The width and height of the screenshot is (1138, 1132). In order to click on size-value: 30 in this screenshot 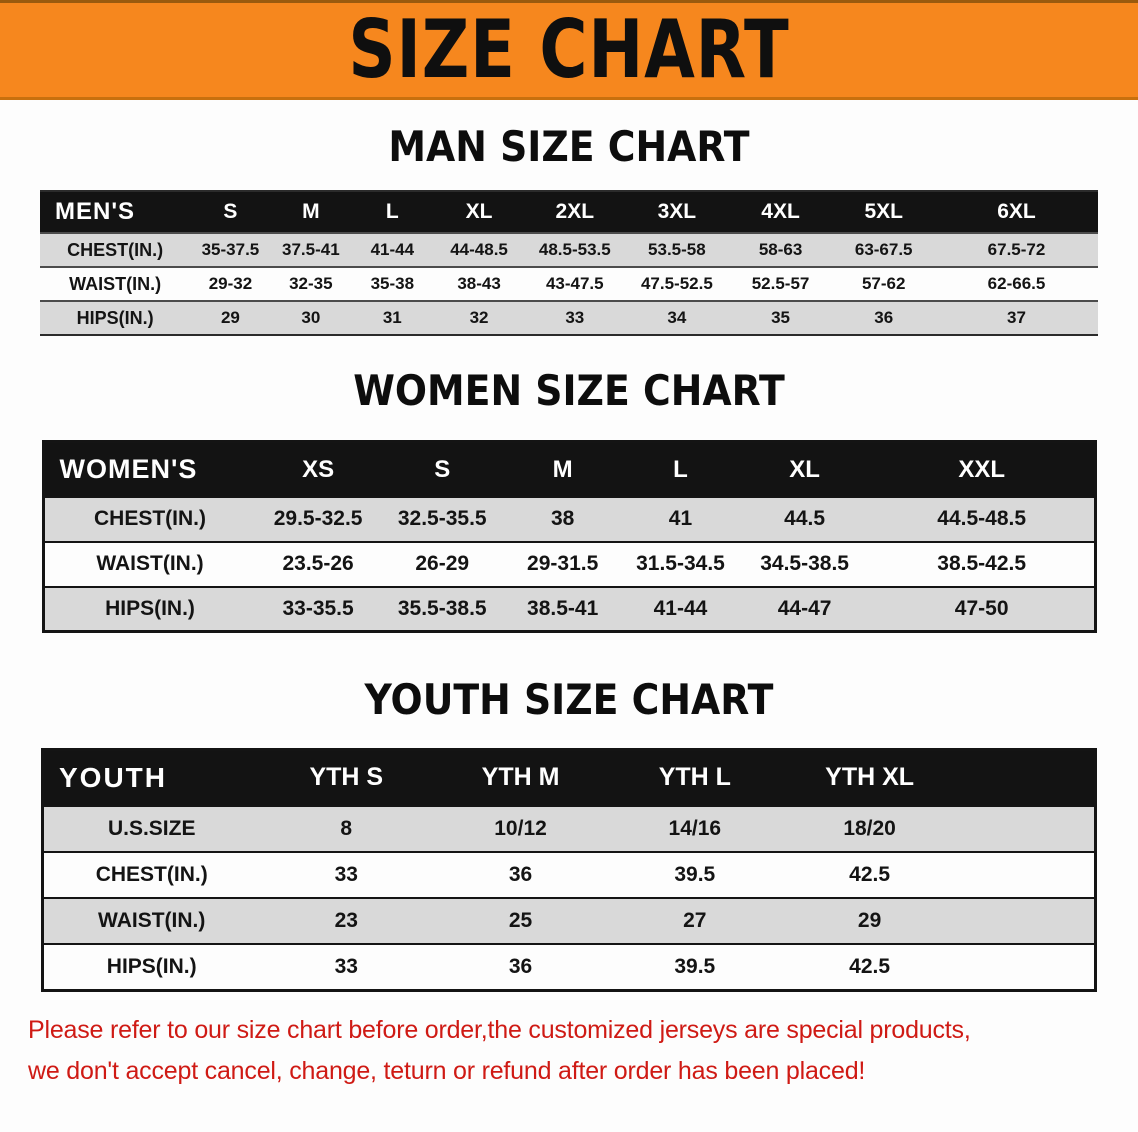, I will do `click(311, 318)`.